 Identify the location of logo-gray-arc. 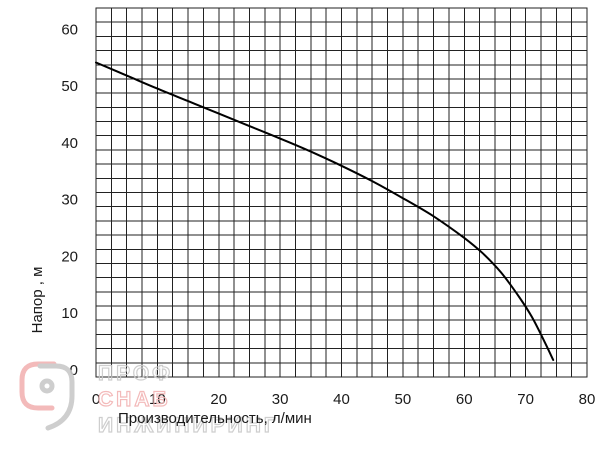
(56, 397).